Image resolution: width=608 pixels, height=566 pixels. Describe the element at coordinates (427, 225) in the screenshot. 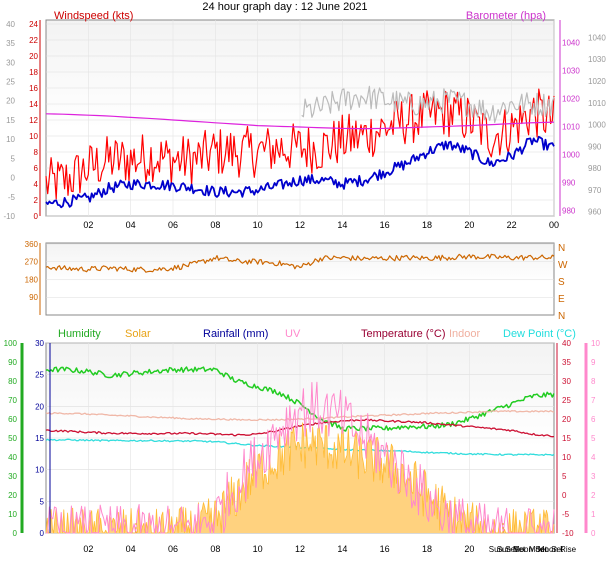

I see `wind-x-tick-label: 18` at that location.